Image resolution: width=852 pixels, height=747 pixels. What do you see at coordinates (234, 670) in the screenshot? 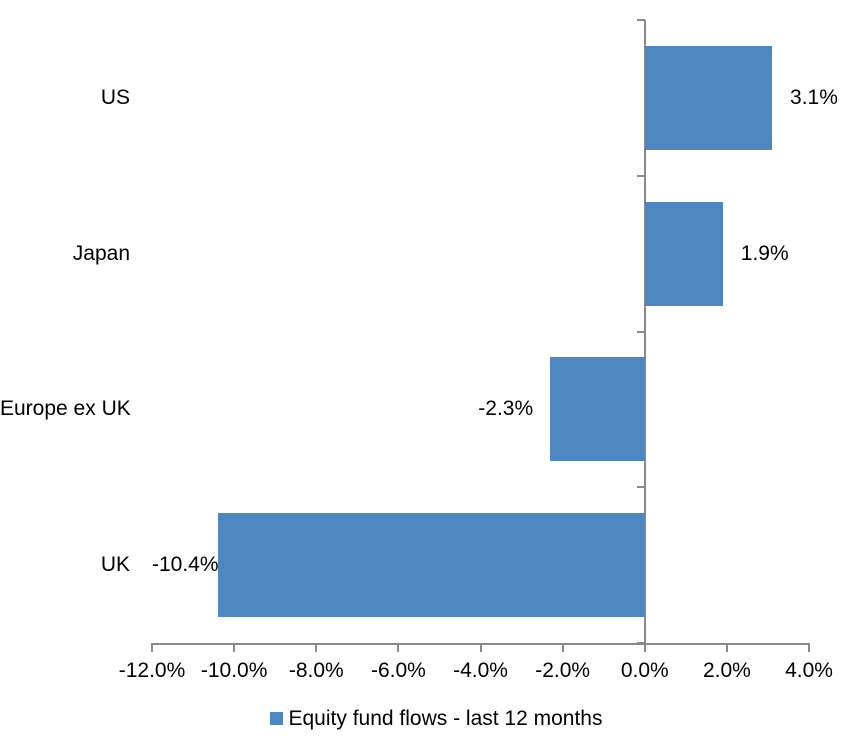
I see `x-tick-label: -10.0%` at bounding box center [234, 670].